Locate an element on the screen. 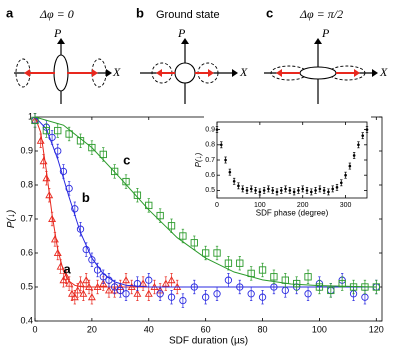 Image resolution: width=395 pixels, height=351 pixels. inset-background is located at coordinates (287, 167).